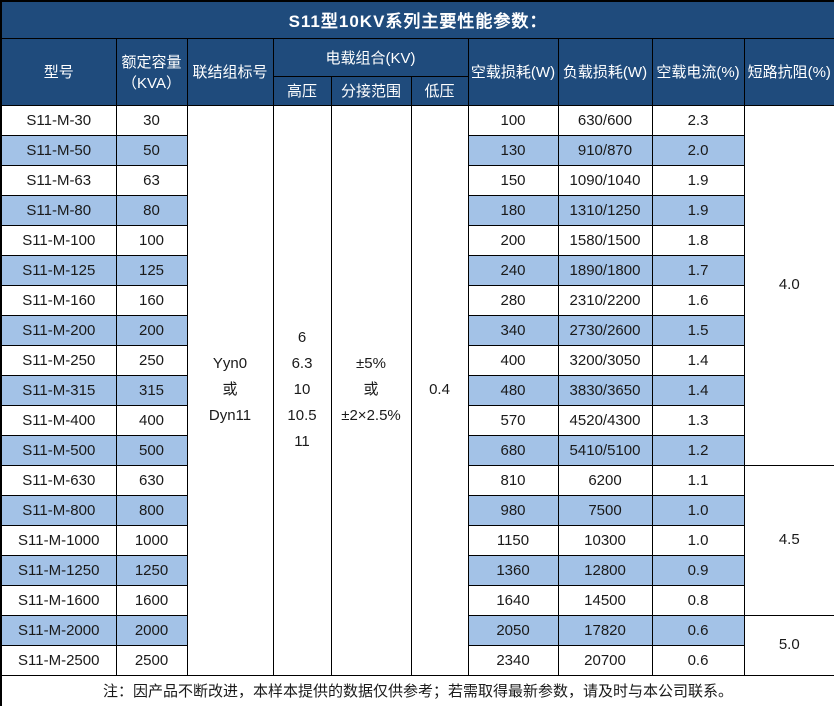  Describe the element at coordinates (417, 420) in the screenshot. I see `table-row: S11-M-400 400 570 4520/4300 1.3` at that location.